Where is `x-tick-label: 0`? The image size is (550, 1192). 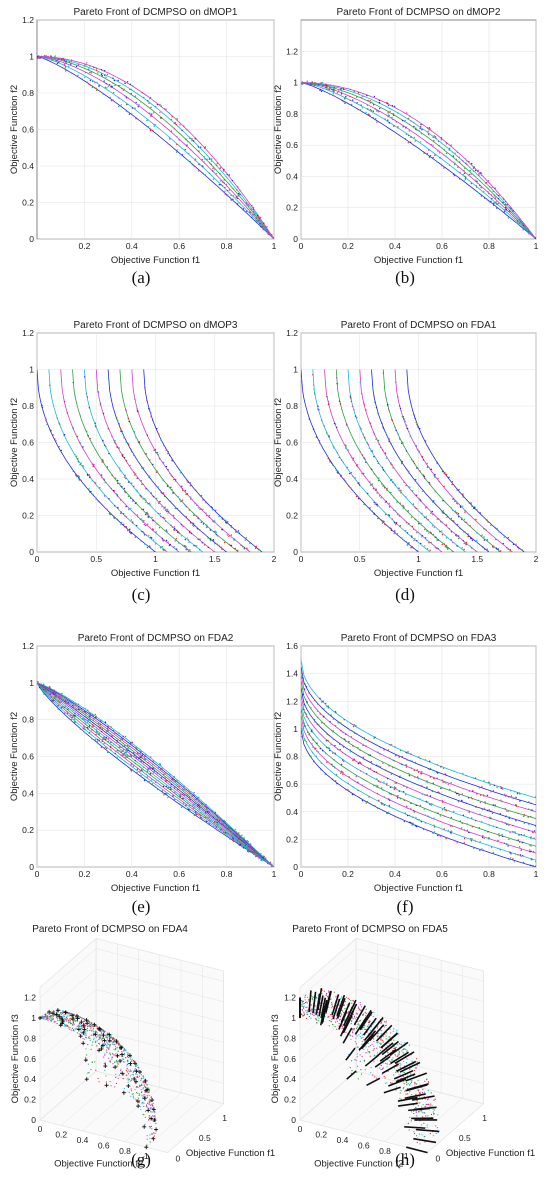 x-tick-label: 0 is located at coordinates (40, 1129).